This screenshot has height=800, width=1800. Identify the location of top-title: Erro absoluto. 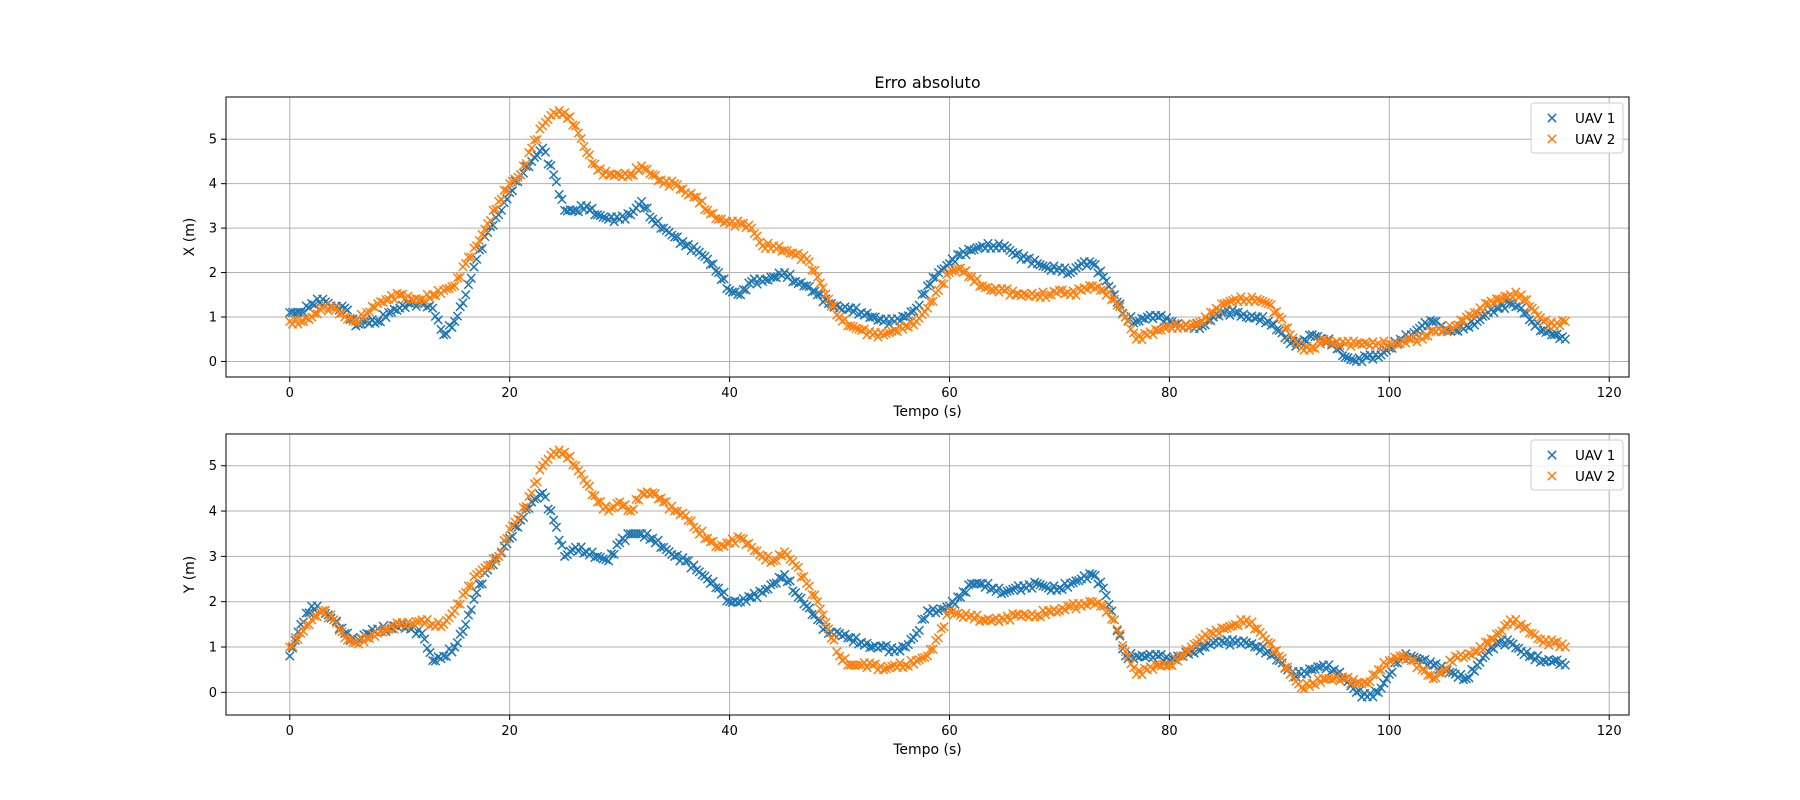
(927, 82).